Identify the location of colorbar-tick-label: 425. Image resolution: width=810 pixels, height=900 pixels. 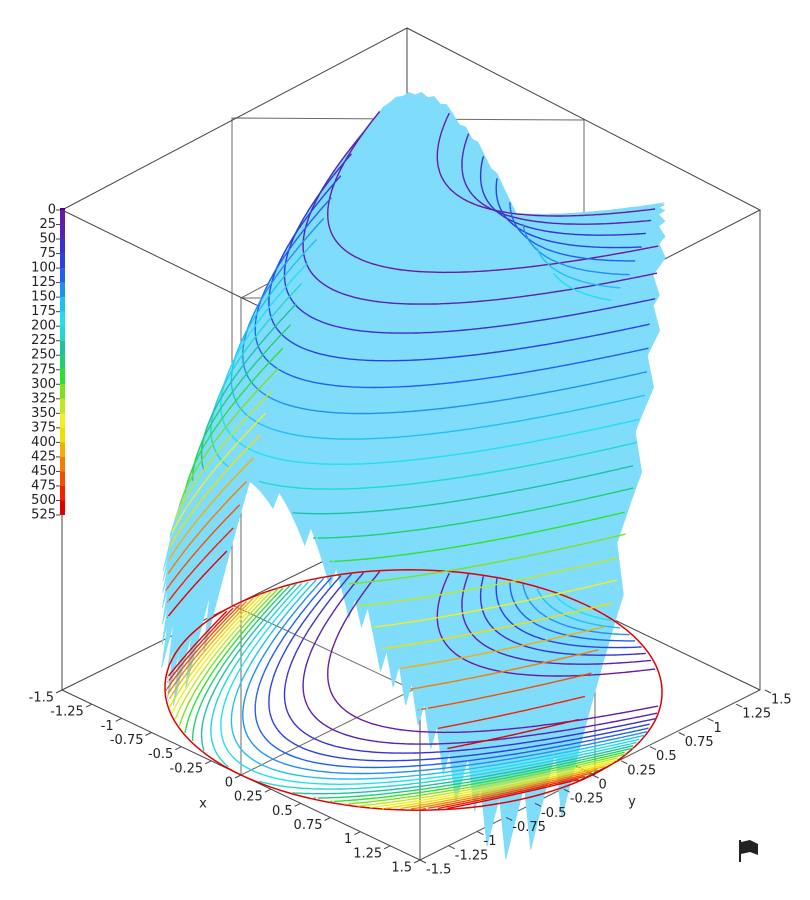
(43, 456).